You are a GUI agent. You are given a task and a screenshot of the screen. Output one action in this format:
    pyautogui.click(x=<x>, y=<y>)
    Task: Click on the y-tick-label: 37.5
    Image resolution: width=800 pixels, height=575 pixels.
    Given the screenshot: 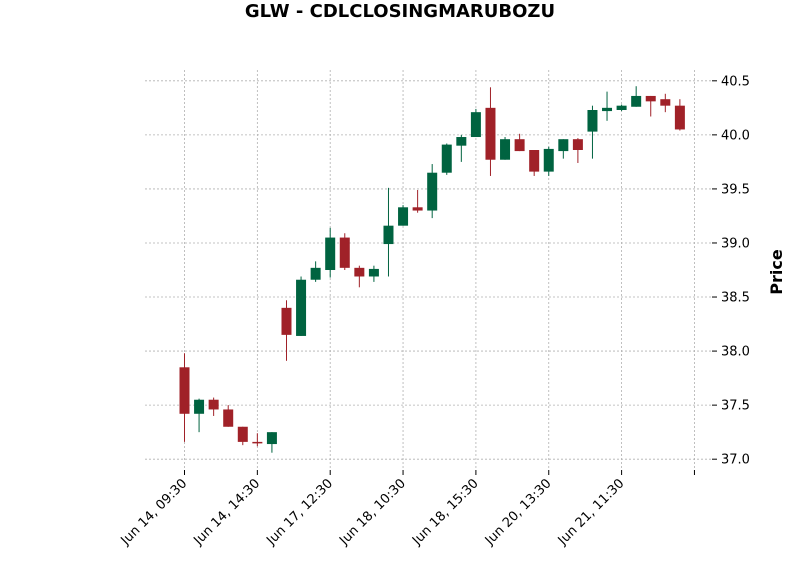 What is the action you would take?
    pyautogui.click(x=735, y=406)
    